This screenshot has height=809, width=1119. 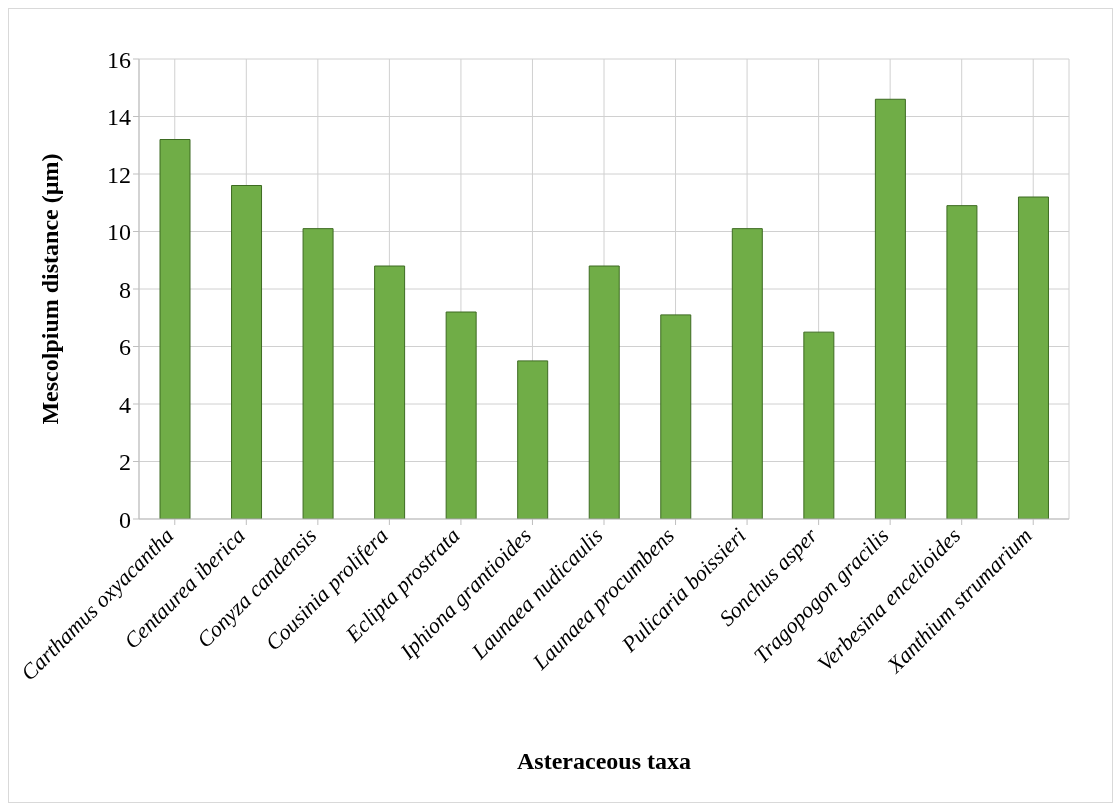 What do you see at coordinates (119, 174) in the screenshot?
I see `y-tick-label: 12` at bounding box center [119, 174].